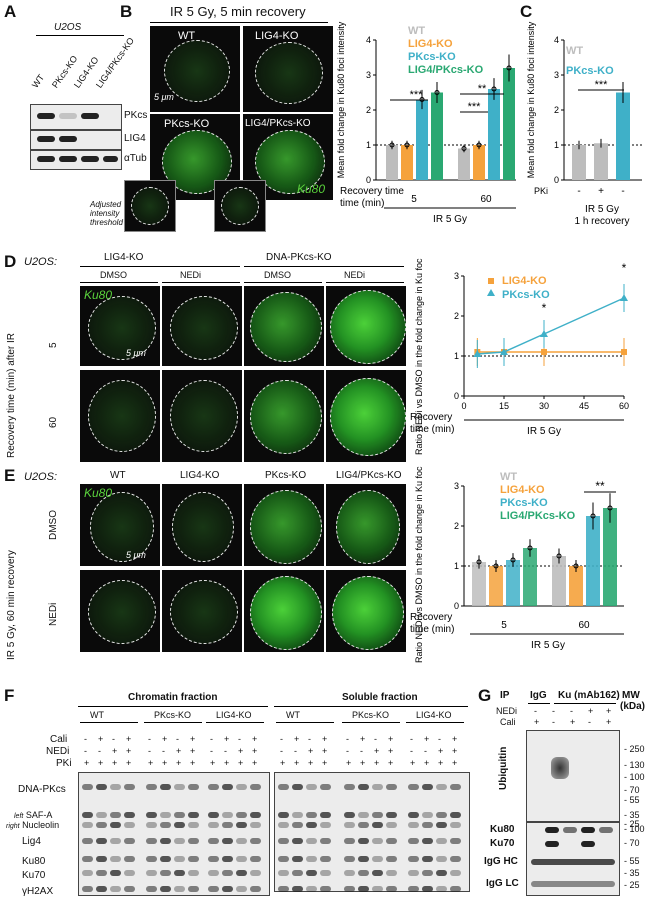 The width and height of the screenshot is (655, 899). What do you see at coordinates (126, 11) in the screenshot?
I see `panel-b-letter: B` at bounding box center [126, 11].